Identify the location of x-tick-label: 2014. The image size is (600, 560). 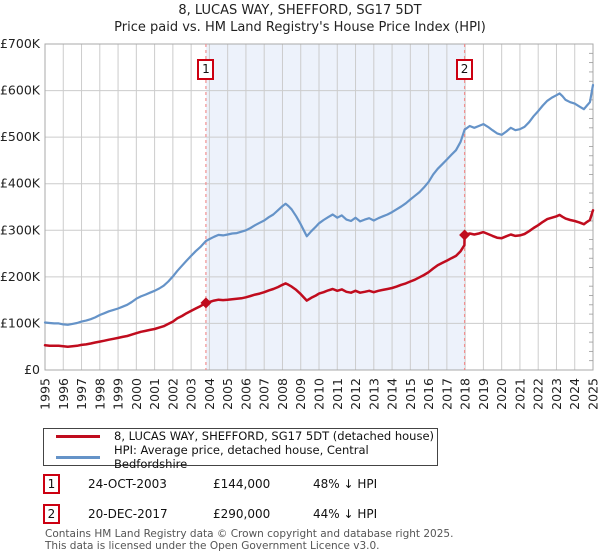
(392, 394).